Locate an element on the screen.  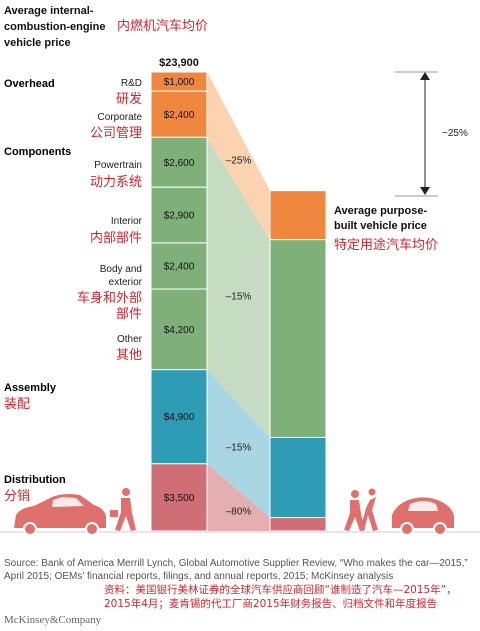
right-title-line-2: built vehicle price is located at coordinates (380, 226).